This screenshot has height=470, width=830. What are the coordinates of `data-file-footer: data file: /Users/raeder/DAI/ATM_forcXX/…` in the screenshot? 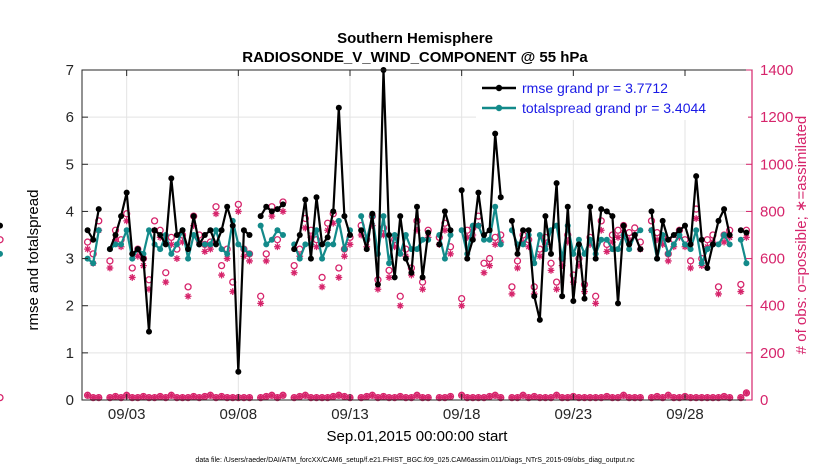 It's located at (415, 460).